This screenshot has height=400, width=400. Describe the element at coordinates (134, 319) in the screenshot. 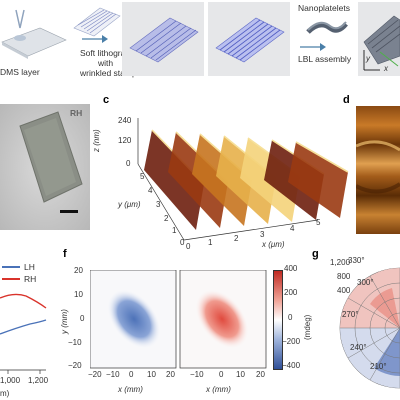

I see `lh-cd-signal` at that location.